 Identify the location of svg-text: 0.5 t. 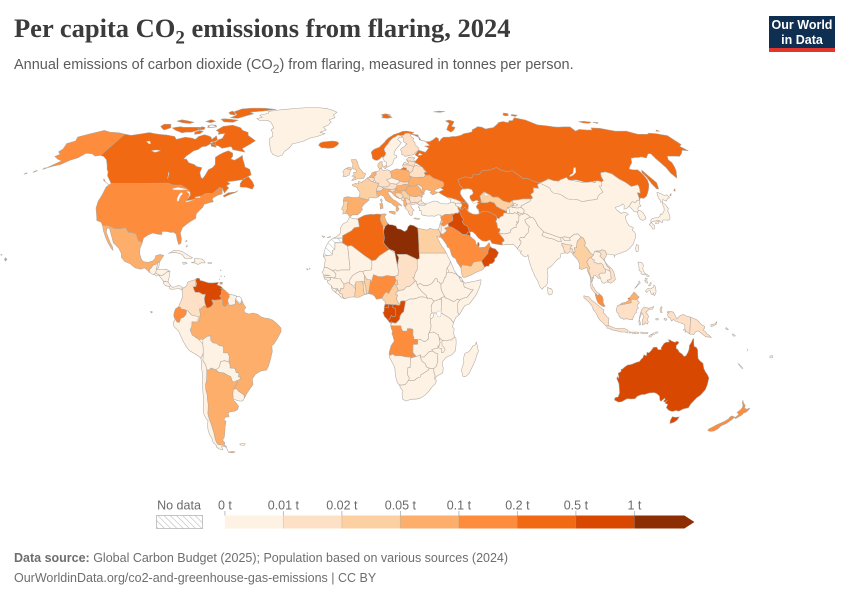
(576, 506).